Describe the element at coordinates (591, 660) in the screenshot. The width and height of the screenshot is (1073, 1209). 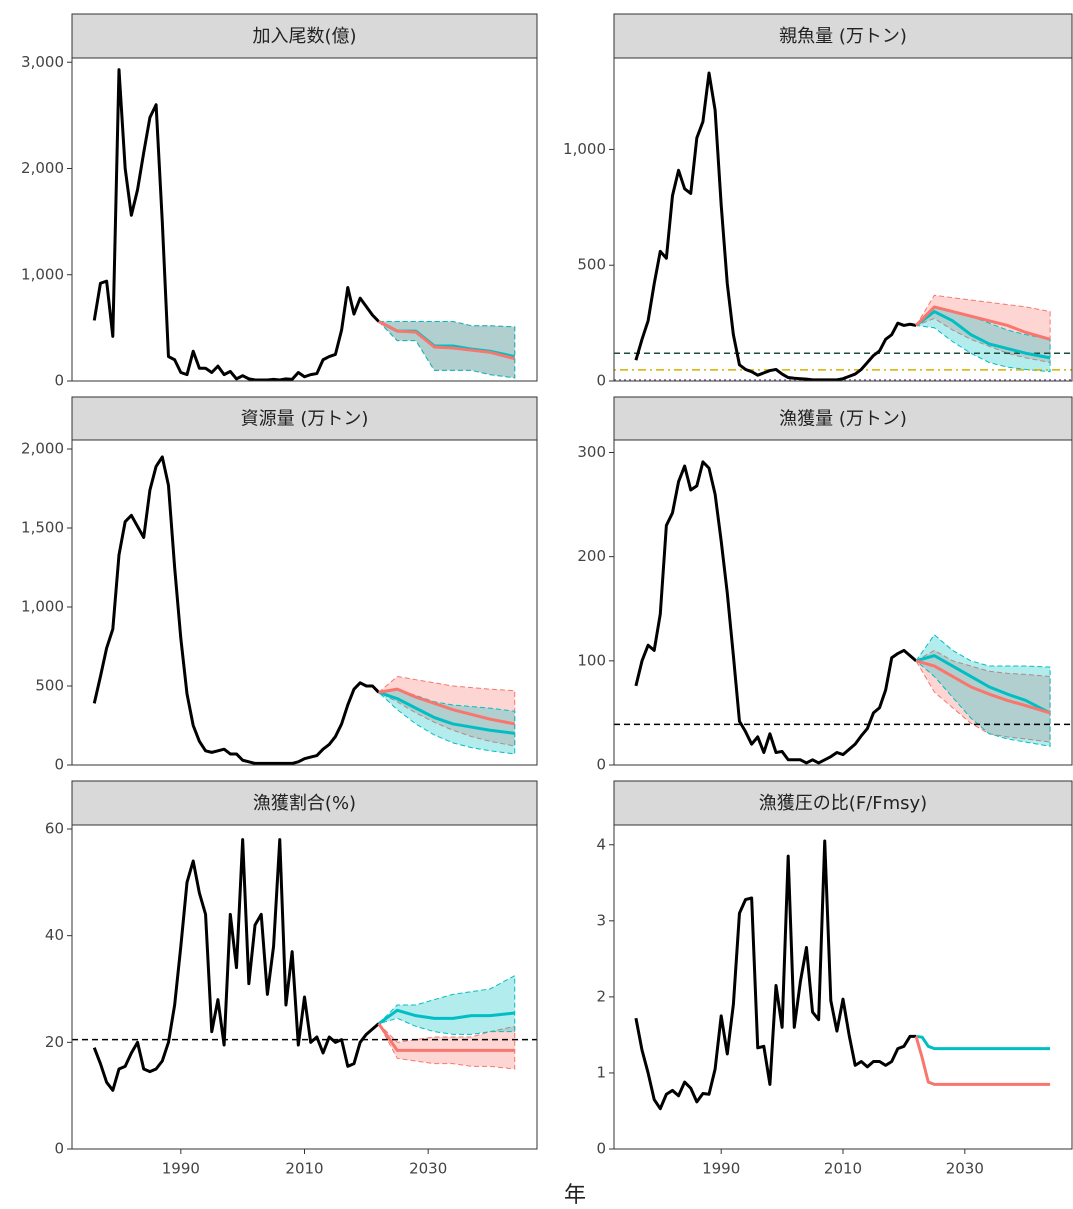
I see `y-tick-label: 100` at that location.